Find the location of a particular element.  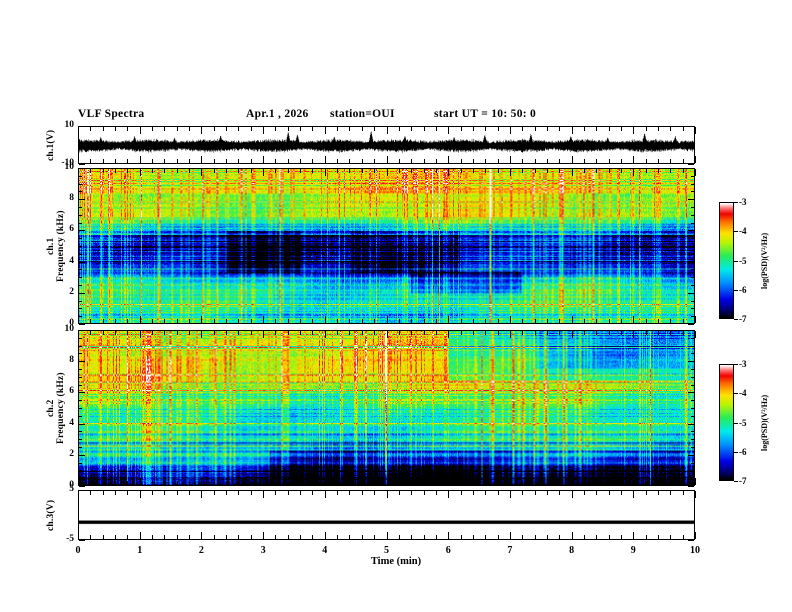

ytick-label: 10 is located at coordinates (69, 125).